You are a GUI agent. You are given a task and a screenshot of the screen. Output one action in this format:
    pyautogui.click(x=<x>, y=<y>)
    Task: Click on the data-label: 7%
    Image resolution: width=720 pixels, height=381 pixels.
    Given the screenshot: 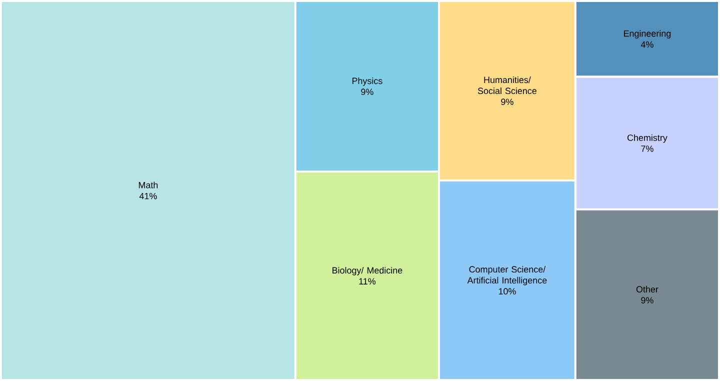 What is the action you would take?
    pyautogui.click(x=647, y=149)
    